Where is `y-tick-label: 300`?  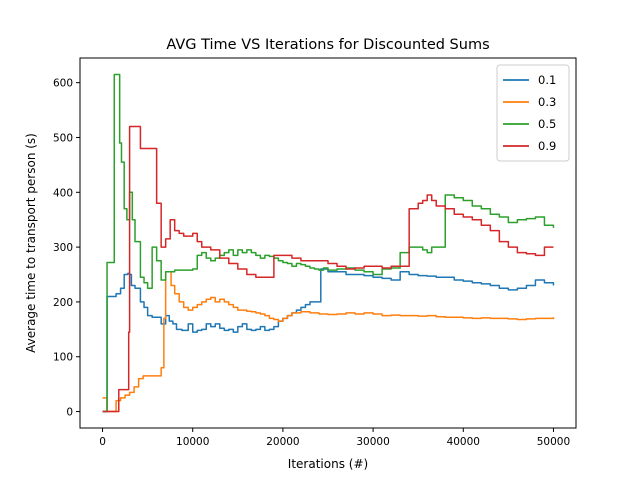
y-tick-label: 300 is located at coordinates (63, 248).